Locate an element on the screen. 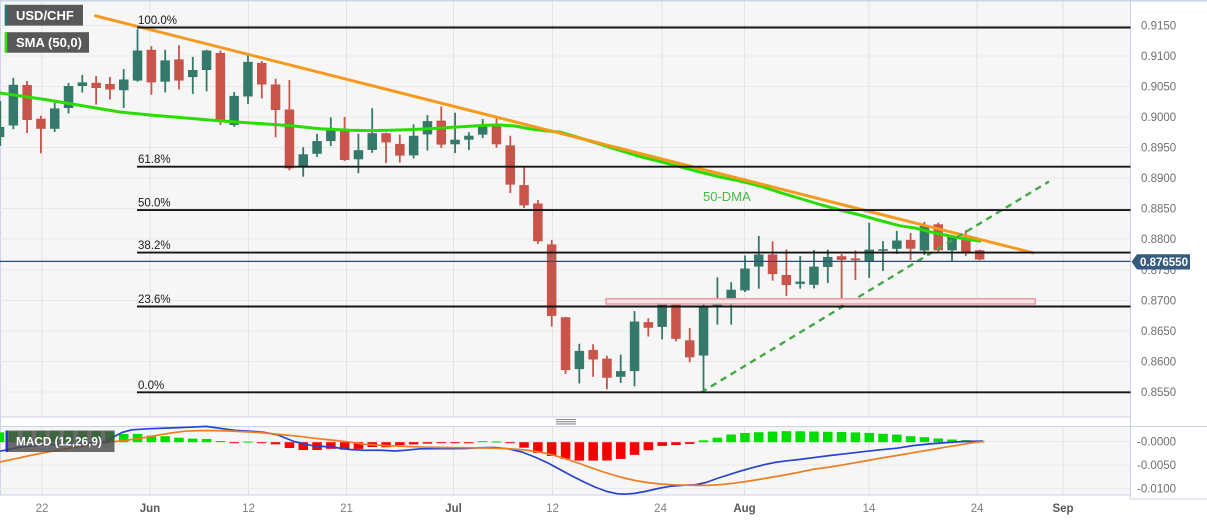  svg-text: -0.0100 is located at coordinates (1156, 490).